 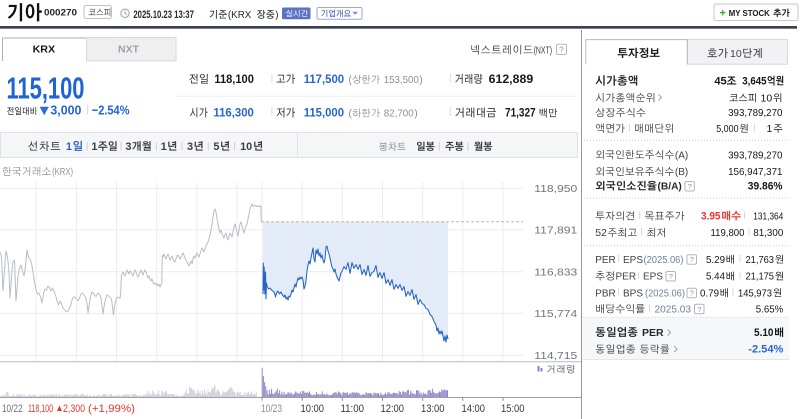 What do you see at coordinates (65, 110) in the screenshot?
I see `svg-text: 3,000` at bounding box center [65, 110].